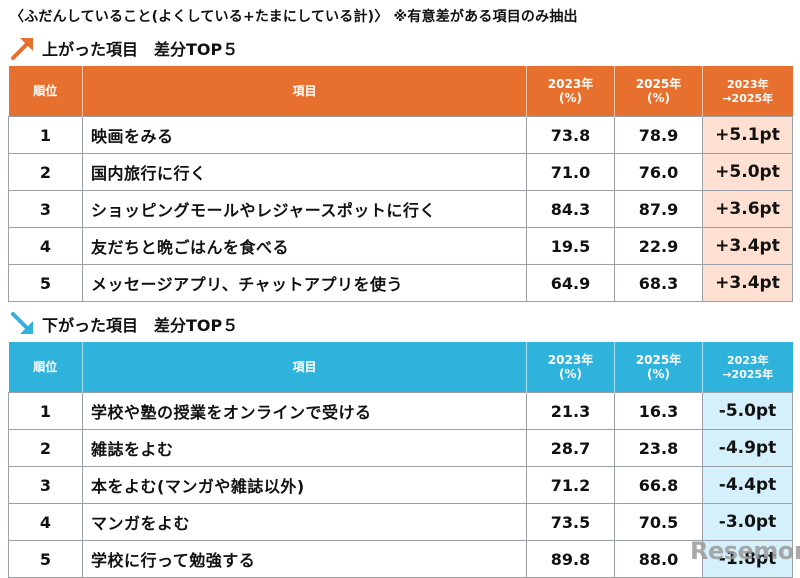 Image resolution: width=800 pixels, height=578 pixels. Describe the element at coordinates (304, 485) in the screenshot. I see `item-cell: 本をよむ(マンガや雑誌以外)` at that location.